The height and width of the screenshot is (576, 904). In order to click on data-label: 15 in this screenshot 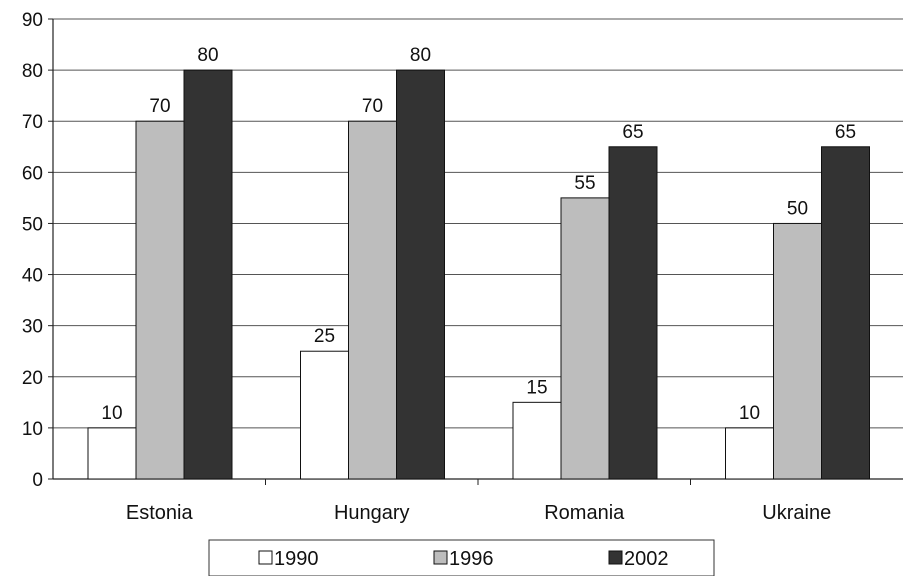, I will do `click(536, 387)`.